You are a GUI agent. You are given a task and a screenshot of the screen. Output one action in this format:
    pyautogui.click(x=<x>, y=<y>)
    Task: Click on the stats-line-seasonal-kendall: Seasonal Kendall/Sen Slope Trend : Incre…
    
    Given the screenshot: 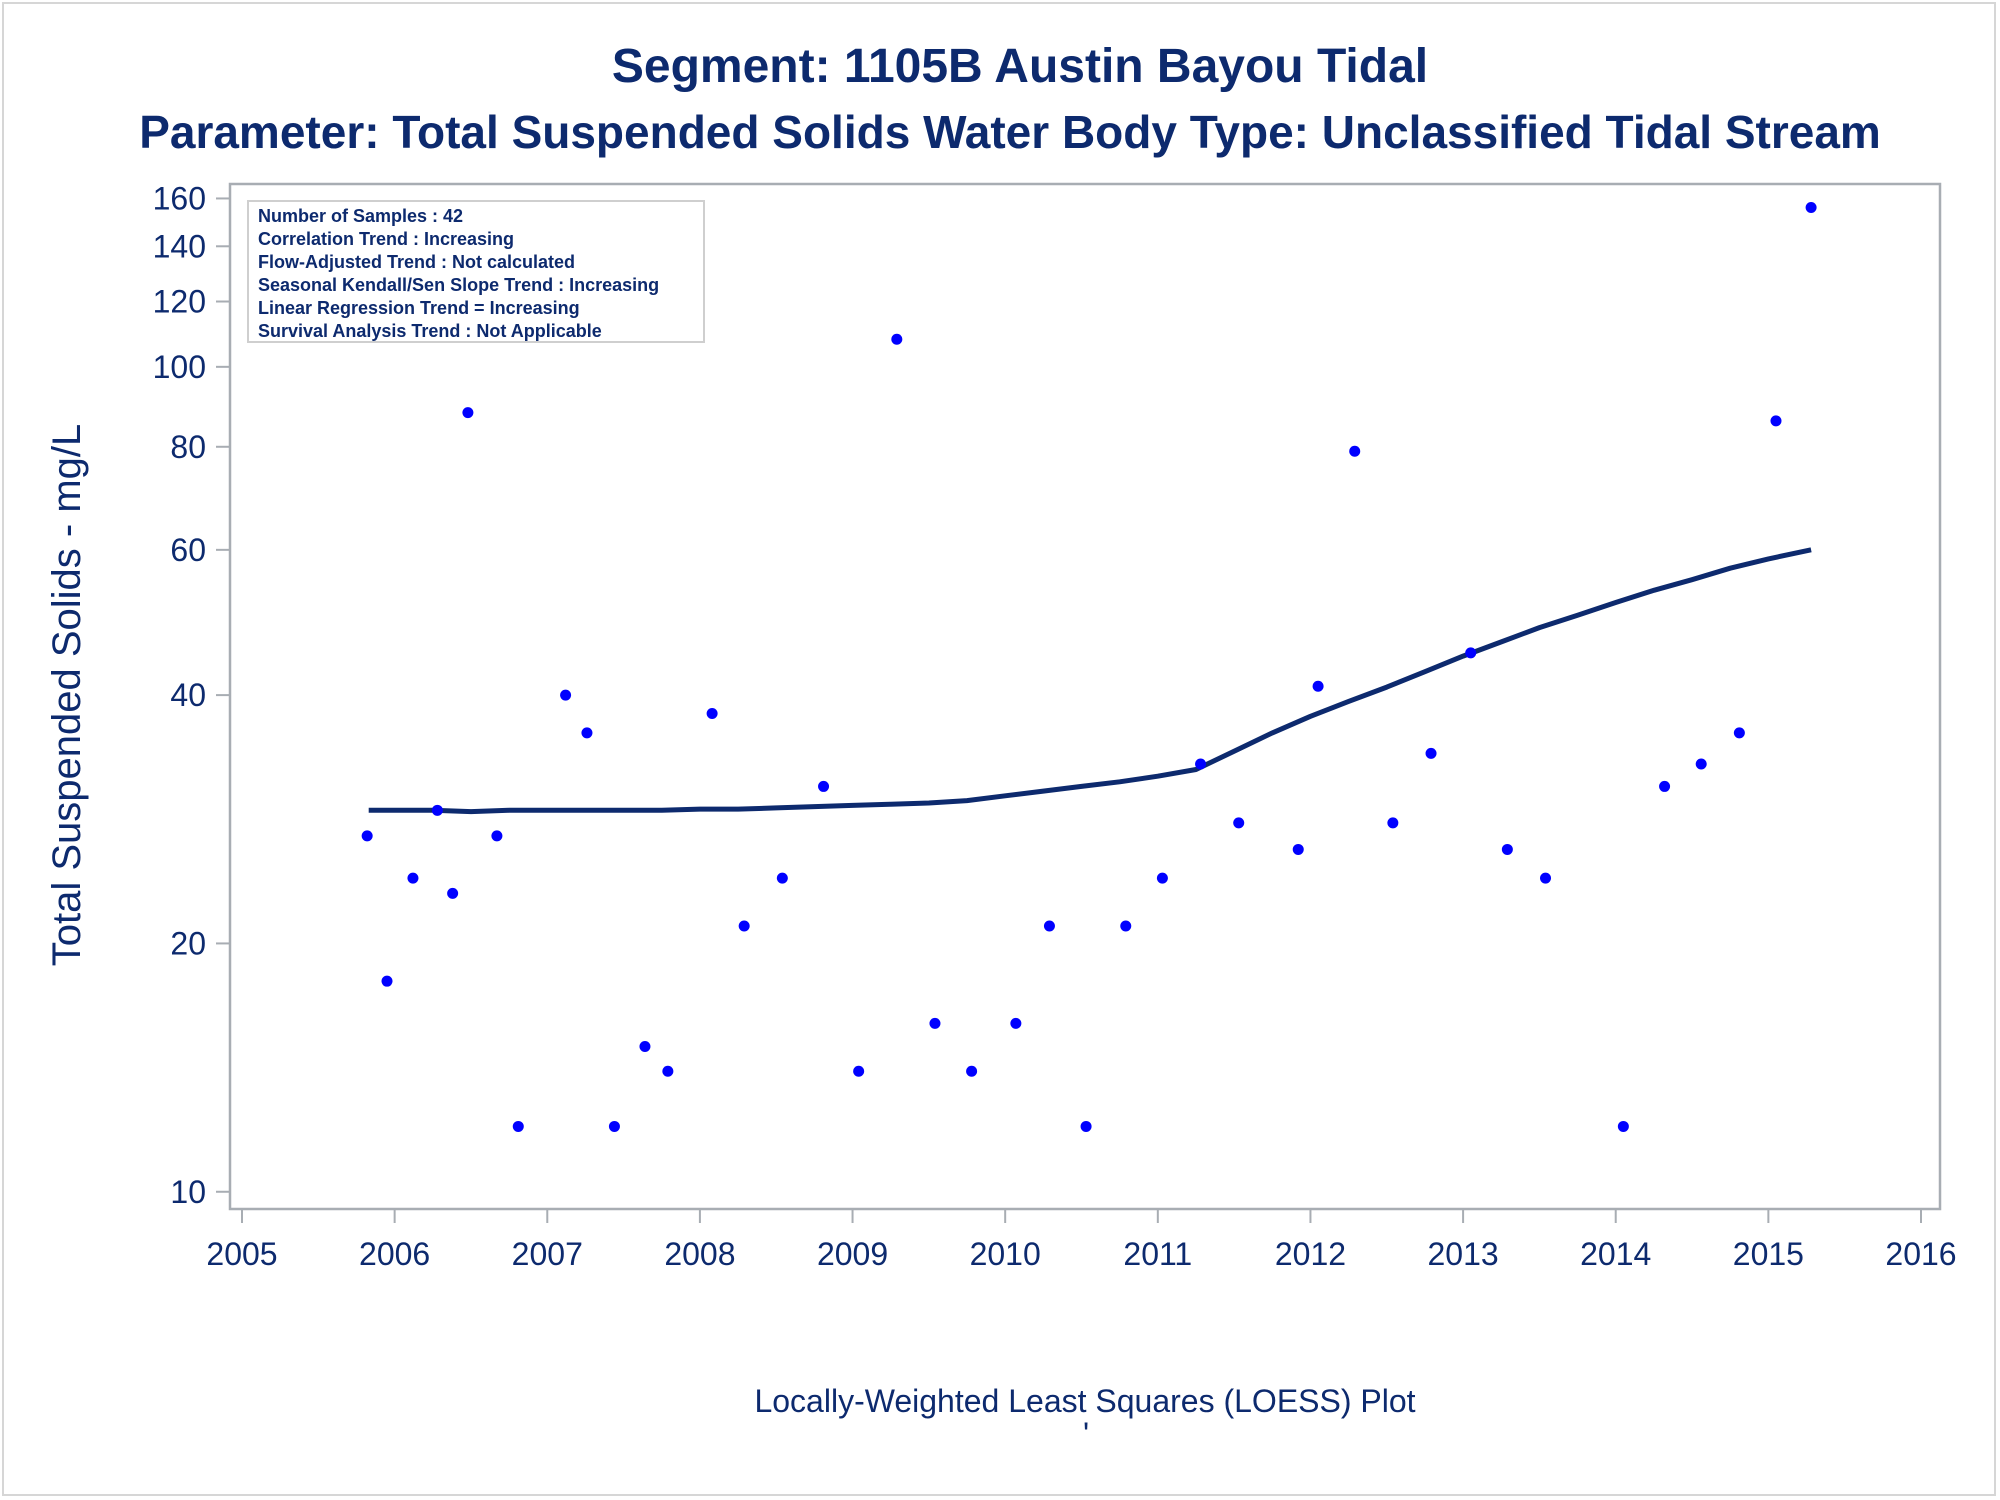 What is the action you would take?
    pyautogui.click(x=458, y=285)
    